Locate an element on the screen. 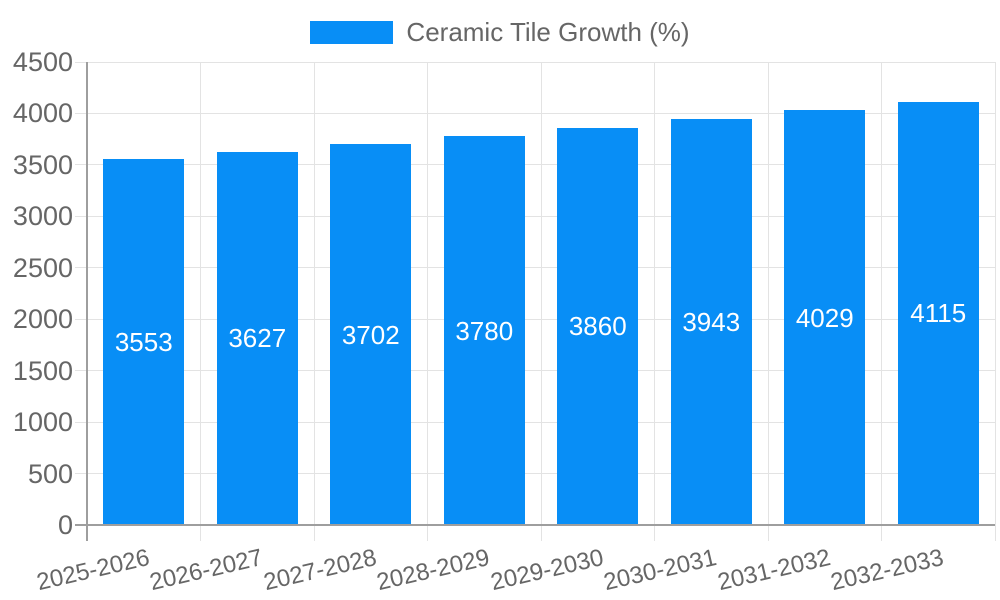  y-axis-label: 3000 is located at coordinates (42, 216).